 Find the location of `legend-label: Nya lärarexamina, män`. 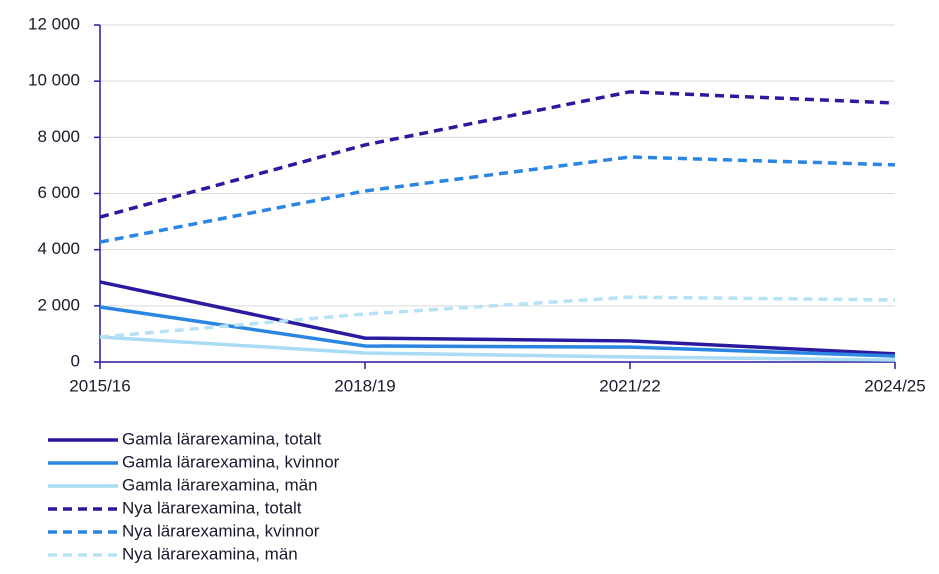

legend-label: Nya lärarexamina, män is located at coordinates (210, 553).